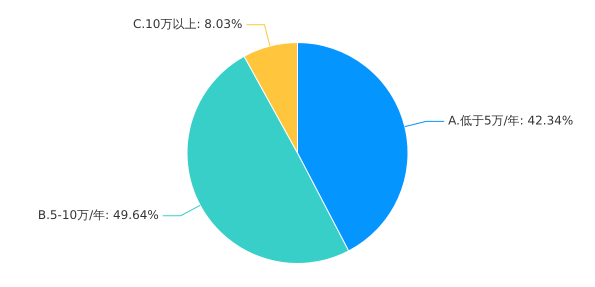  What do you see at coordinates (187, 23) in the screenshot?
I see `slice-label: C.10万以上: 8.03%` at bounding box center [187, 23].